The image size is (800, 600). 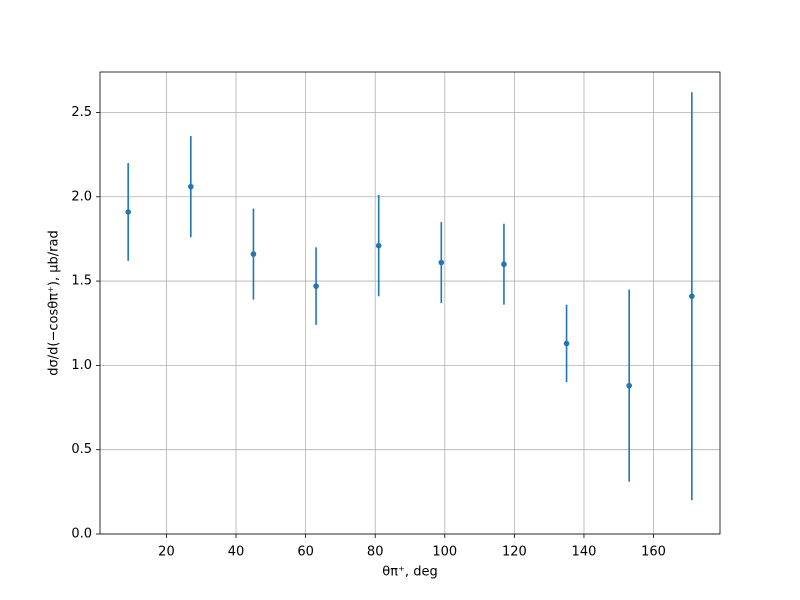 I want to click on x-tick-label: 60, so click(x=305, y=552).